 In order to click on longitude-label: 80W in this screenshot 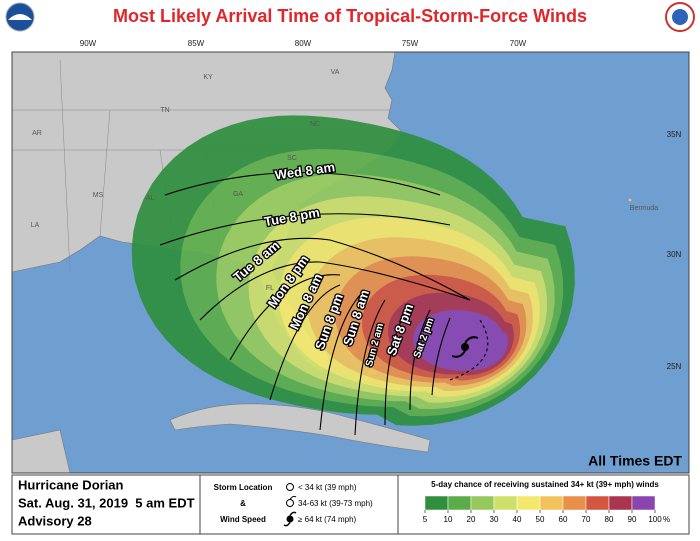, I will do `click(303, 43)`.